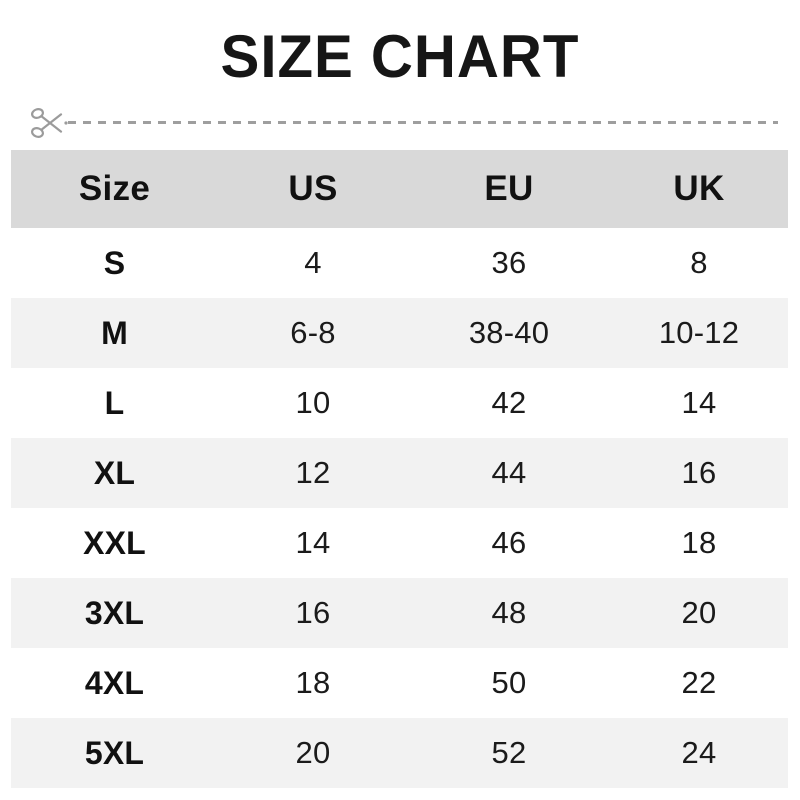  What do you see at coordinates (114, 402) in the screenshot?
I see `cell-size: L` at bounding box center [114, 402].